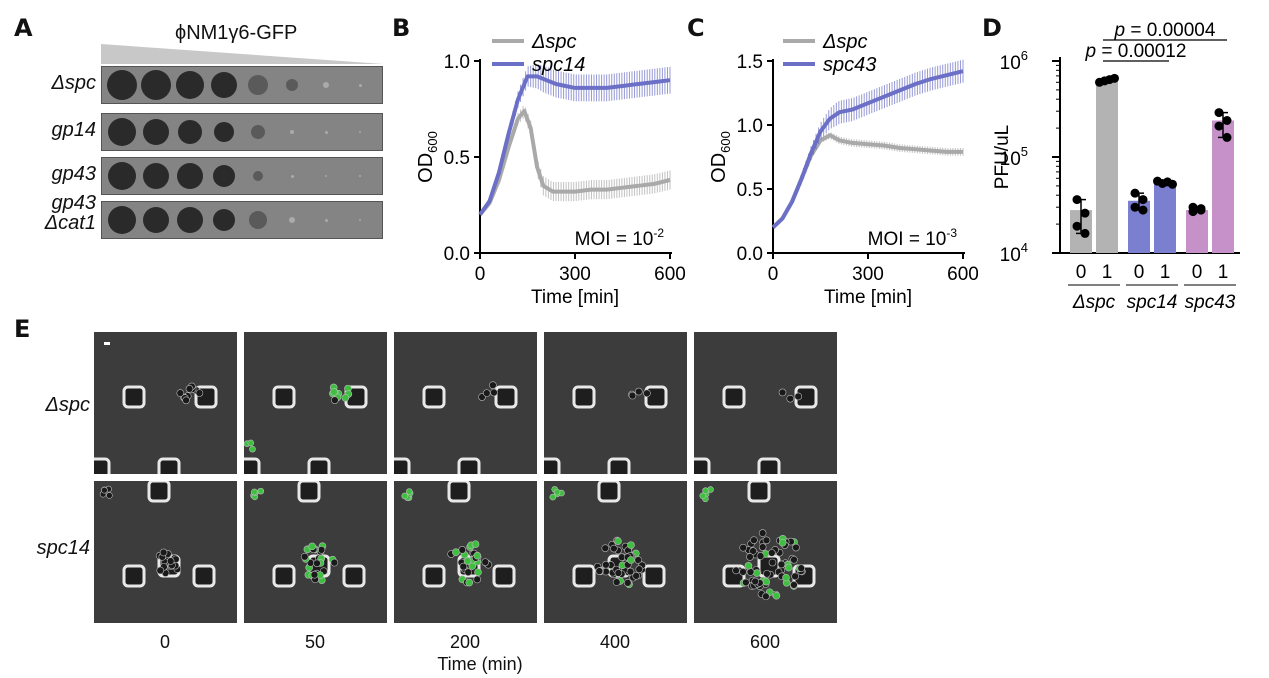  I want to click on e-time-4: 600, so click(765, 642).